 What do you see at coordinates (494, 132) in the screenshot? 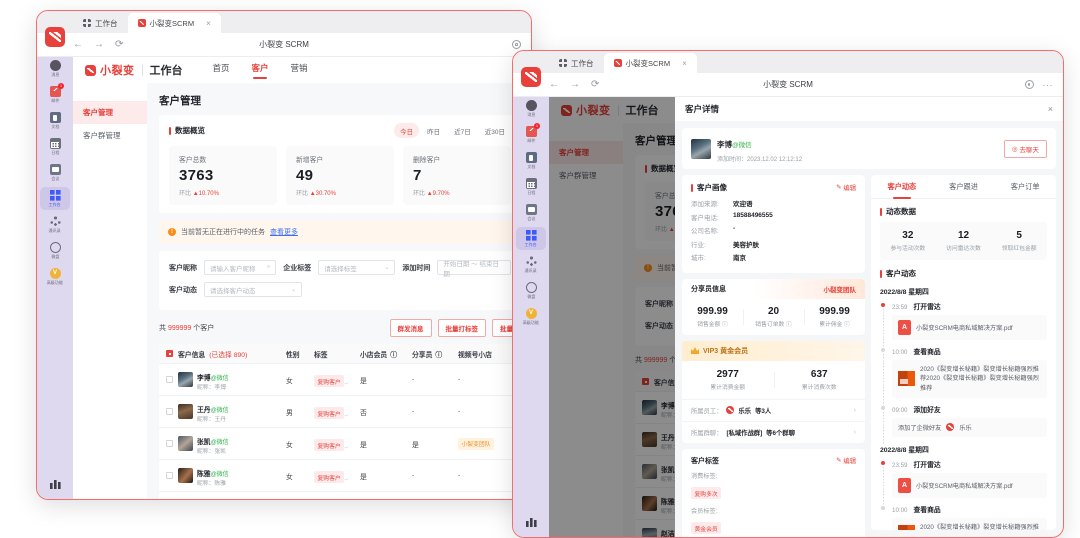
I see `date-tab-30days: 近30日` at bounding box center [494, 132].